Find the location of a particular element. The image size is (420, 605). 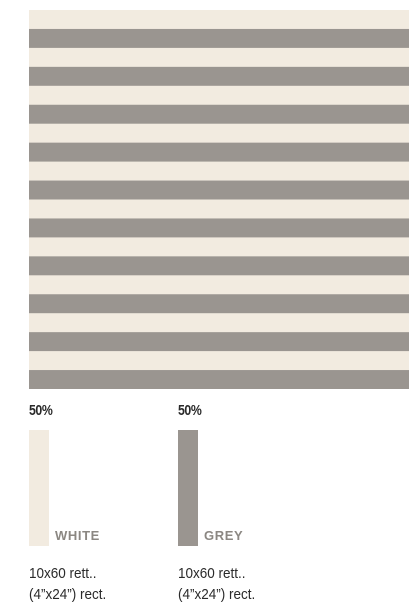

color-name: GREY is located at coordinates (224, 535).